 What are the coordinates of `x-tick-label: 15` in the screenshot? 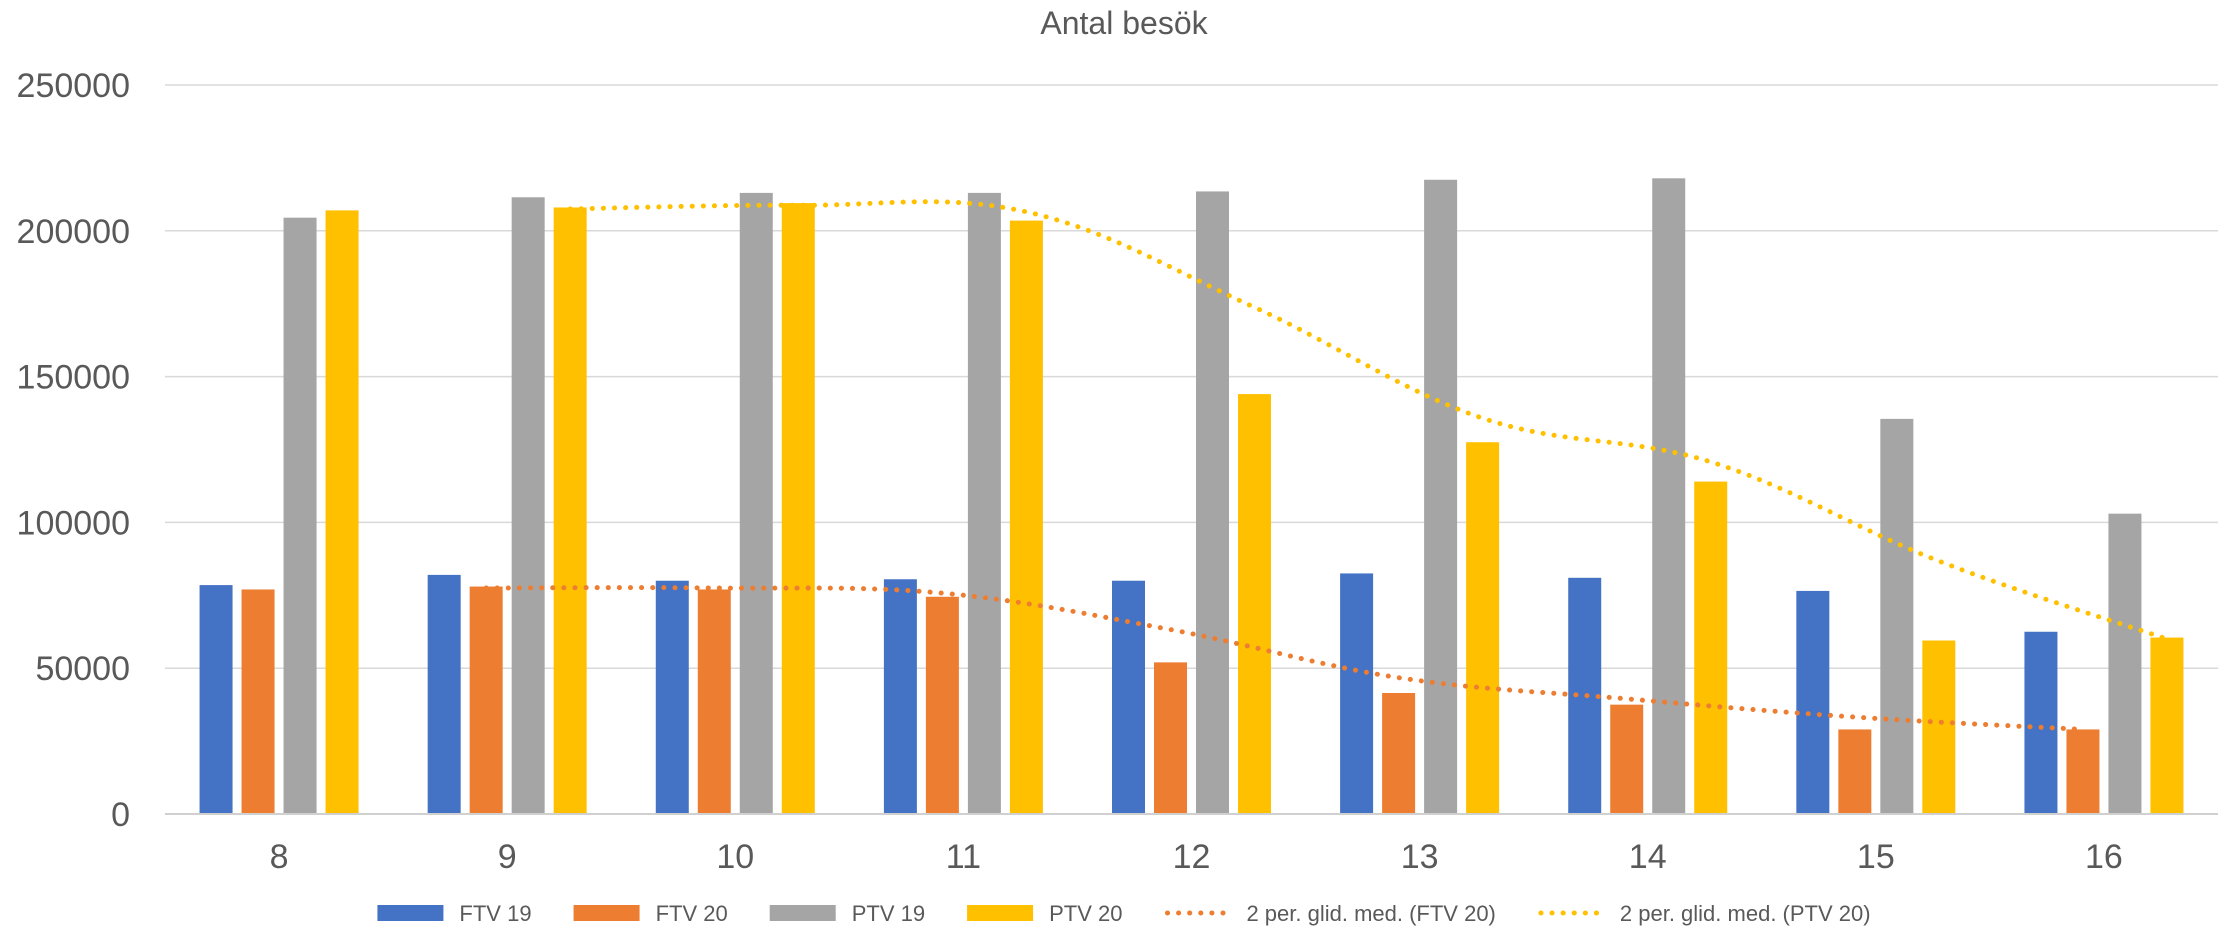 It's located at (1876, 857).